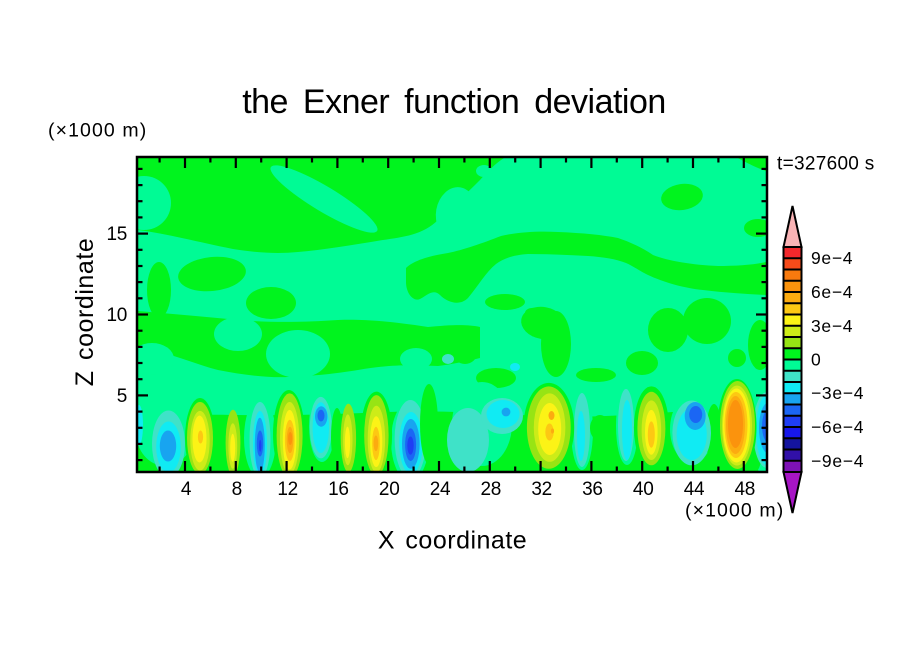 The width and height of the screenshot is (904, 654). Describe the element at coordinates (287, 489) in the screenshot. I see `svg-text: 12` at that location.